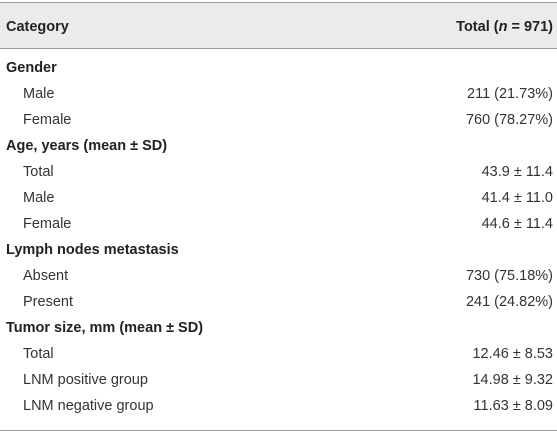 This screenshot has width=557, height=434. What do you see at coordinates (530, 27) in the screenshot?
I see `column-header-total-suffix: = 971)` at bounding box center [530, 27].